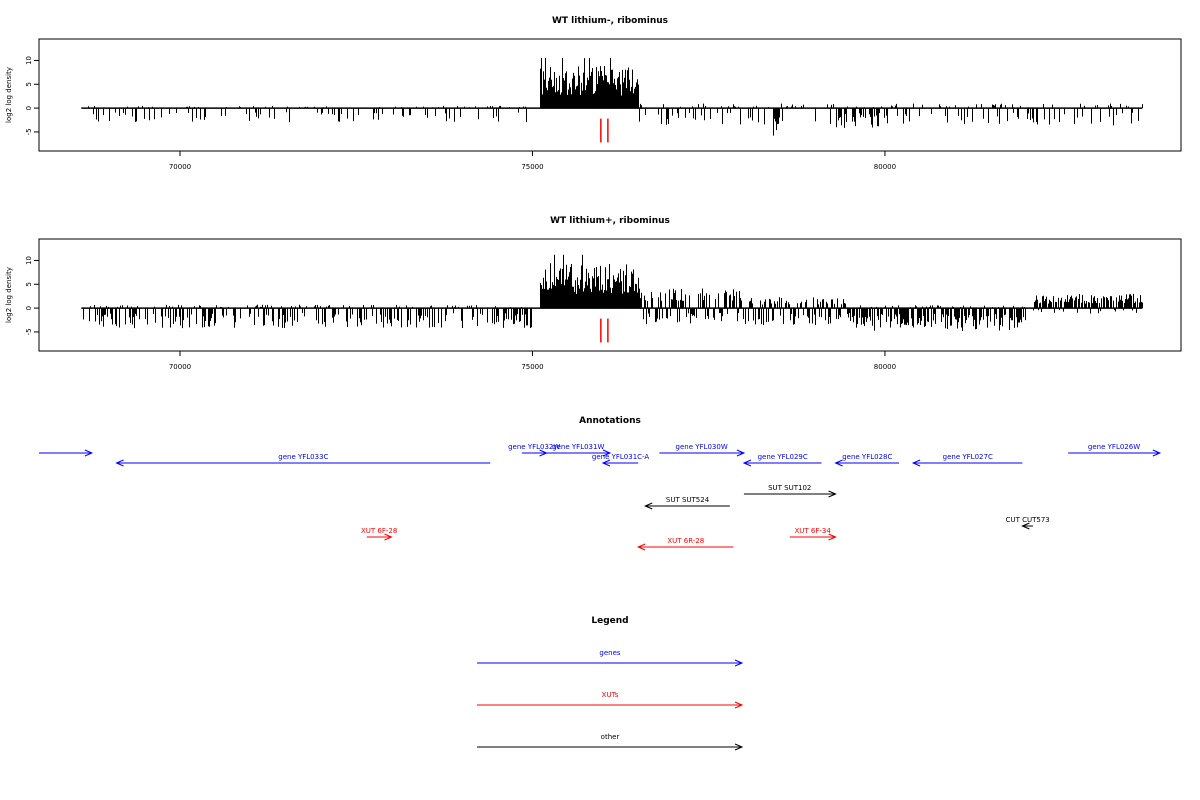 The image size is (1200, 800). I want to click on feature-label: gene YFL033C, so click(303, 457).